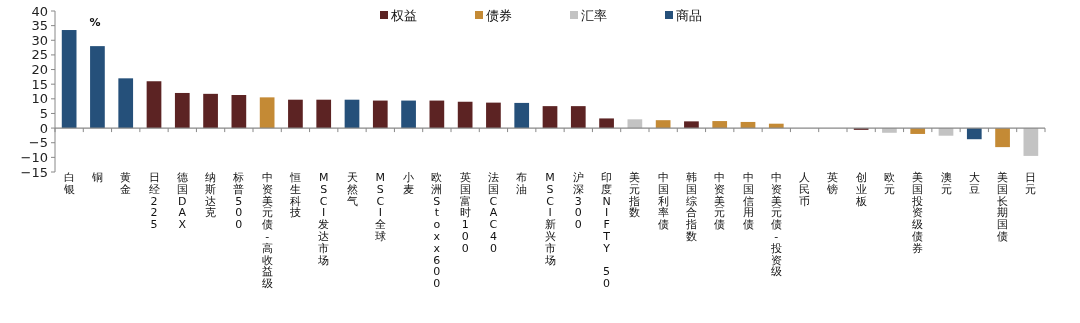 The width and height of the screenshot is (1080, 323). What do you see at coordinates (917, 213) in the screenshot?
I see `x-tick-label: 美国投资级债券` at bounding box center [917, 213].